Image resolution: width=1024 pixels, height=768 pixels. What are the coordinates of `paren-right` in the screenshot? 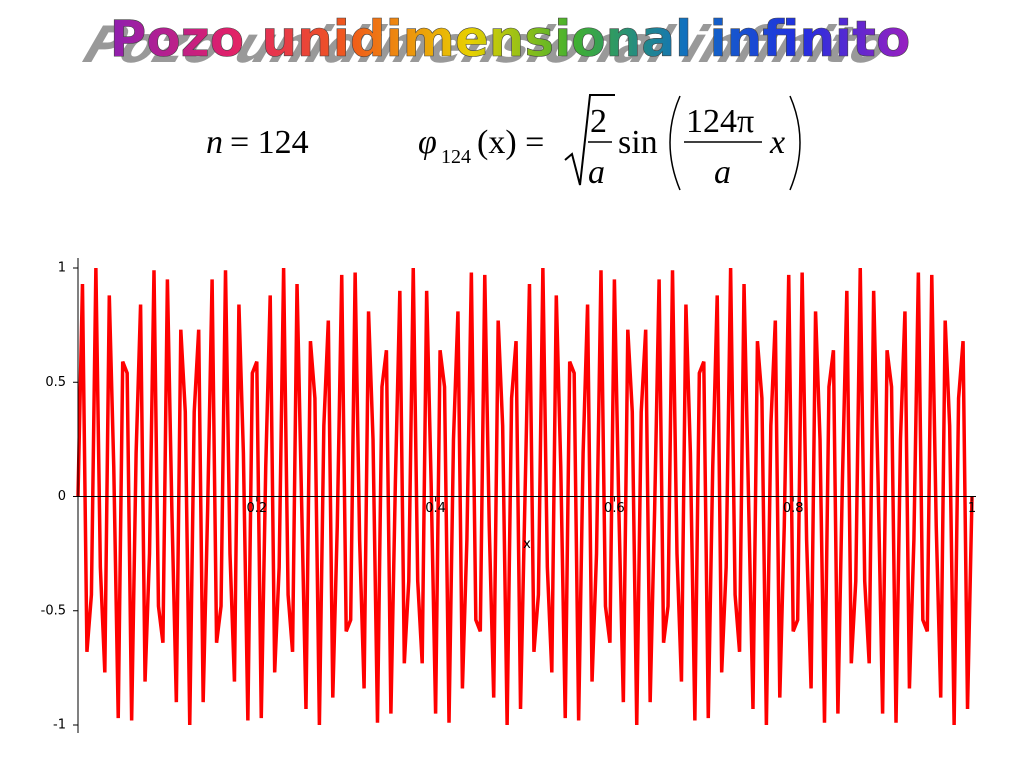 It's located at (795, 143).